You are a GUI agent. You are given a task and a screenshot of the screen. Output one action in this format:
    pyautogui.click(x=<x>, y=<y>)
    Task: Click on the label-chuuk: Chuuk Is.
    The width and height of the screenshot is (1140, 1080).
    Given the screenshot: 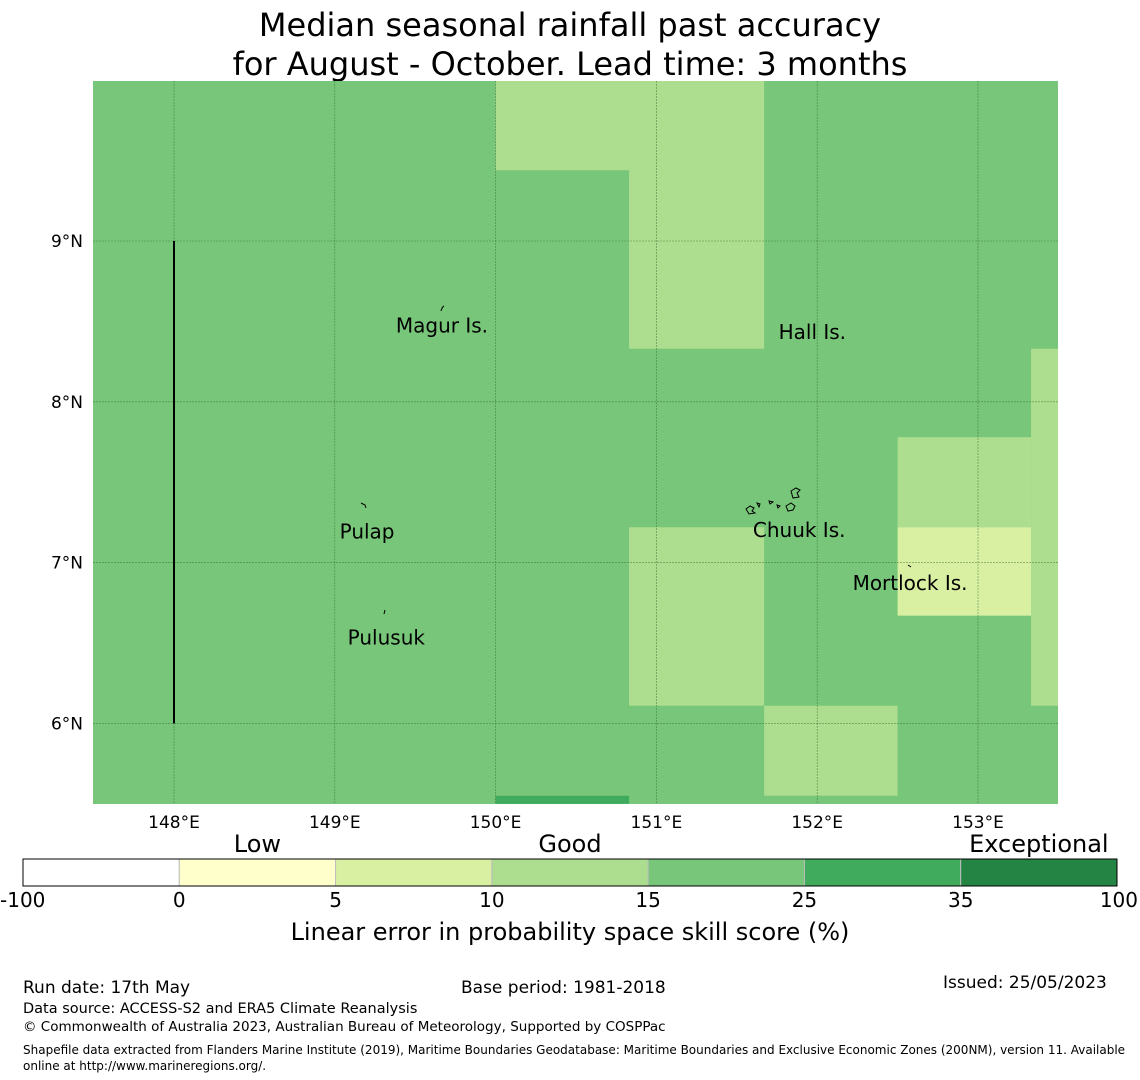 What is the action you would take?
    pyautogui.click(x=799, y=530)
    